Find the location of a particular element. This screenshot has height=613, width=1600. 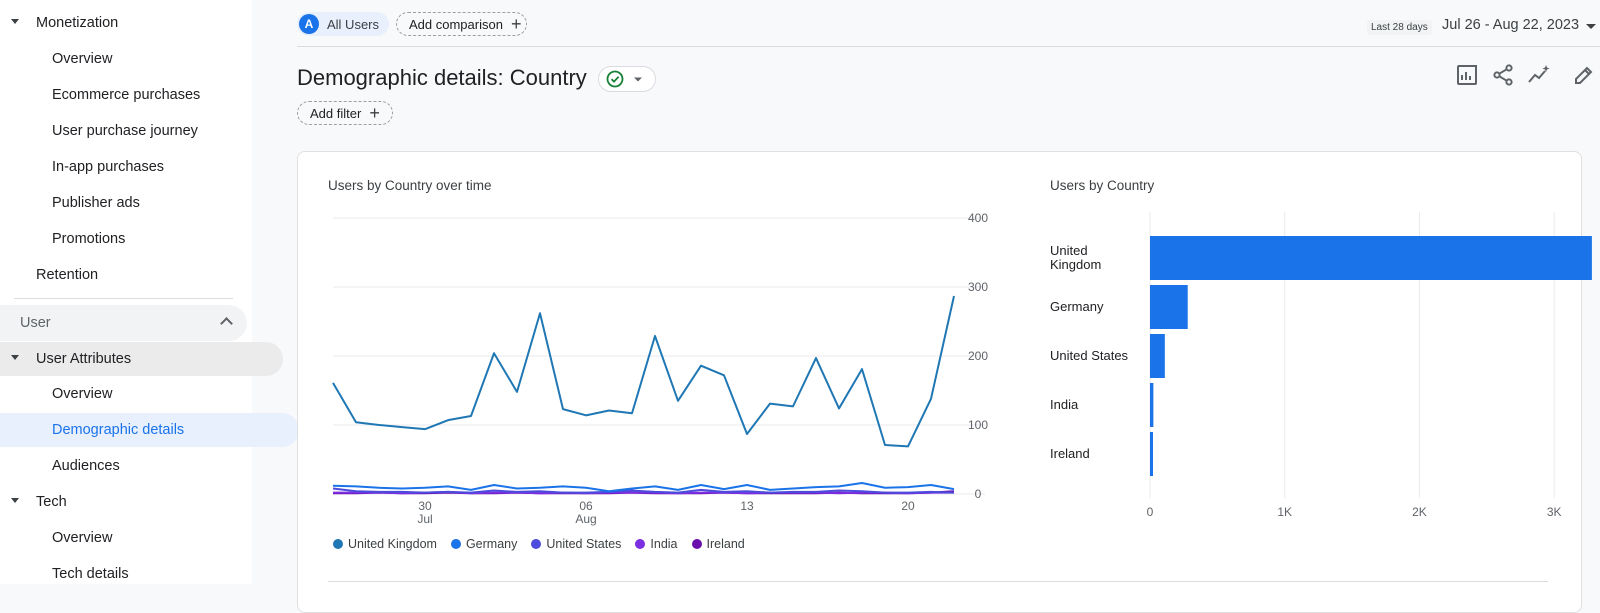

insights-icon is located at coordinates (1539, 75).